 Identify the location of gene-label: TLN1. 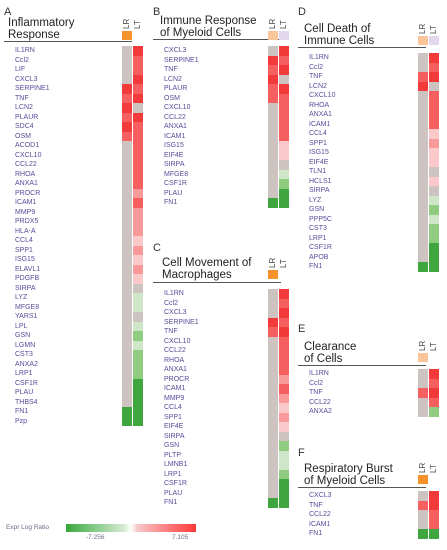
(318, 171).